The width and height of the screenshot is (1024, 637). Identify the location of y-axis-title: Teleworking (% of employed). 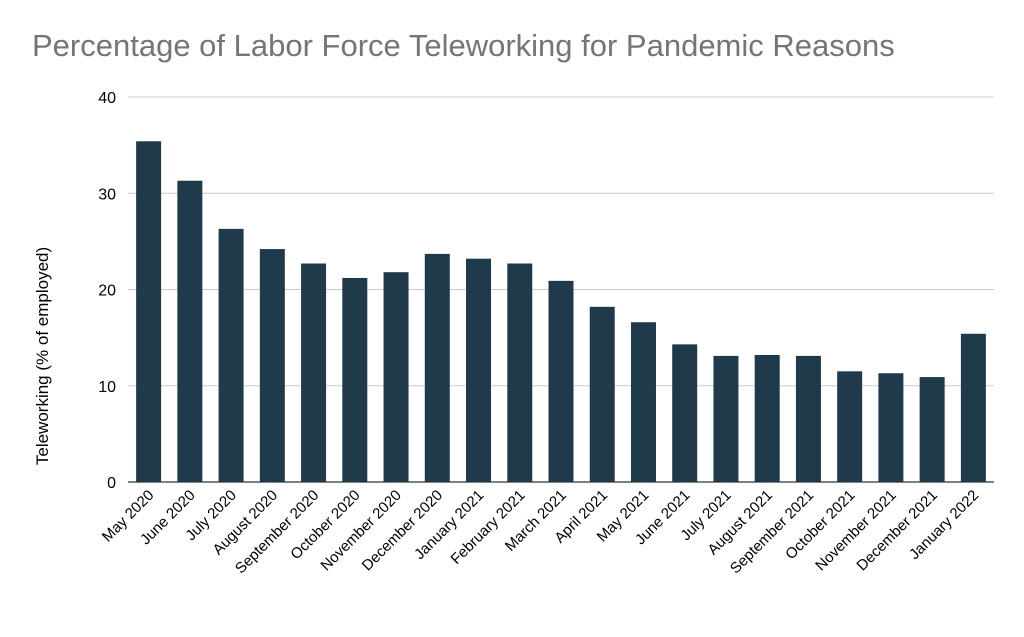
(42, 356).